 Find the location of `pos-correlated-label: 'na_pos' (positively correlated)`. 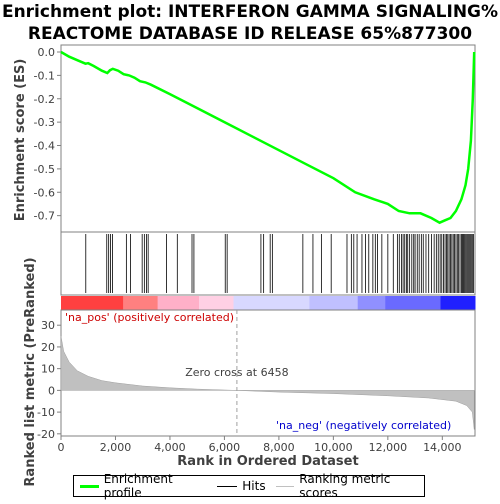

pos-correlated-label: 'na_pos' (positively correlated) is located at coordinates (149, 317).